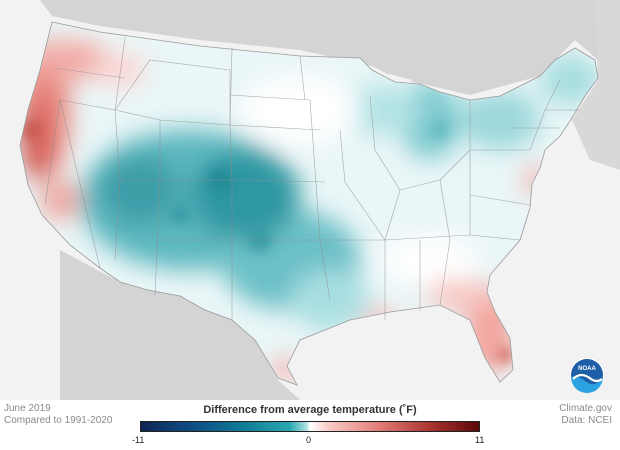 The height and width of the screenshot is (450, 620). Describe the element at coordinates (585, 408) in the screenshot. I see `source-label: Climate.gov` at that location.